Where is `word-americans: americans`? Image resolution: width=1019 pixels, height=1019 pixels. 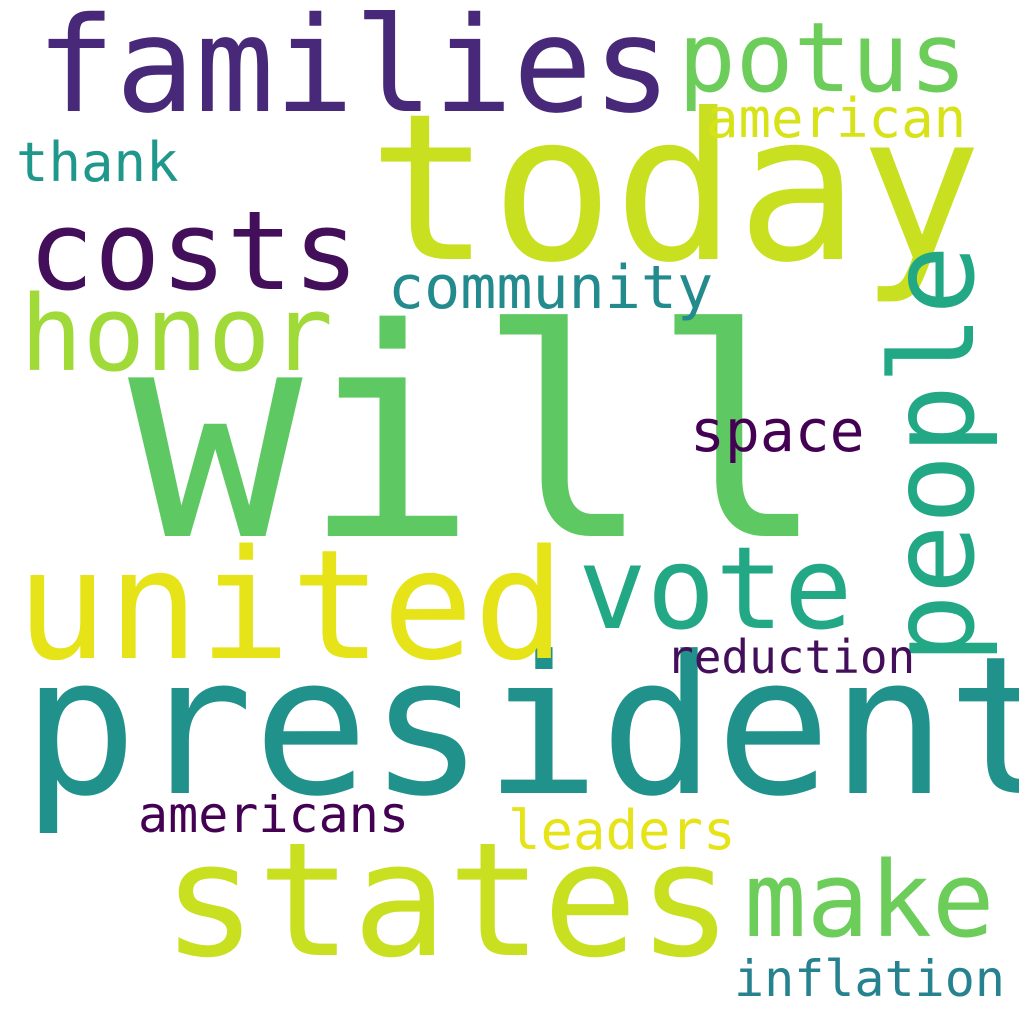 word-americans: americans is located at coordinates (273, 815).